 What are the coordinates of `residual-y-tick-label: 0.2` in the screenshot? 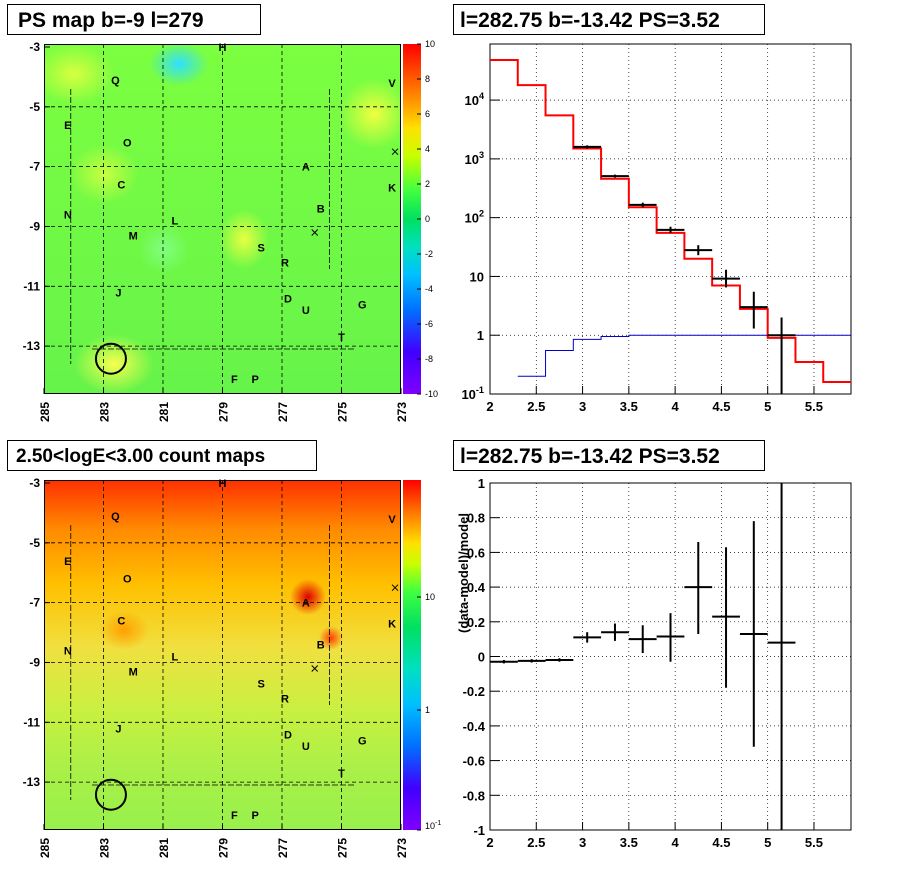 It's located at (476, 622).